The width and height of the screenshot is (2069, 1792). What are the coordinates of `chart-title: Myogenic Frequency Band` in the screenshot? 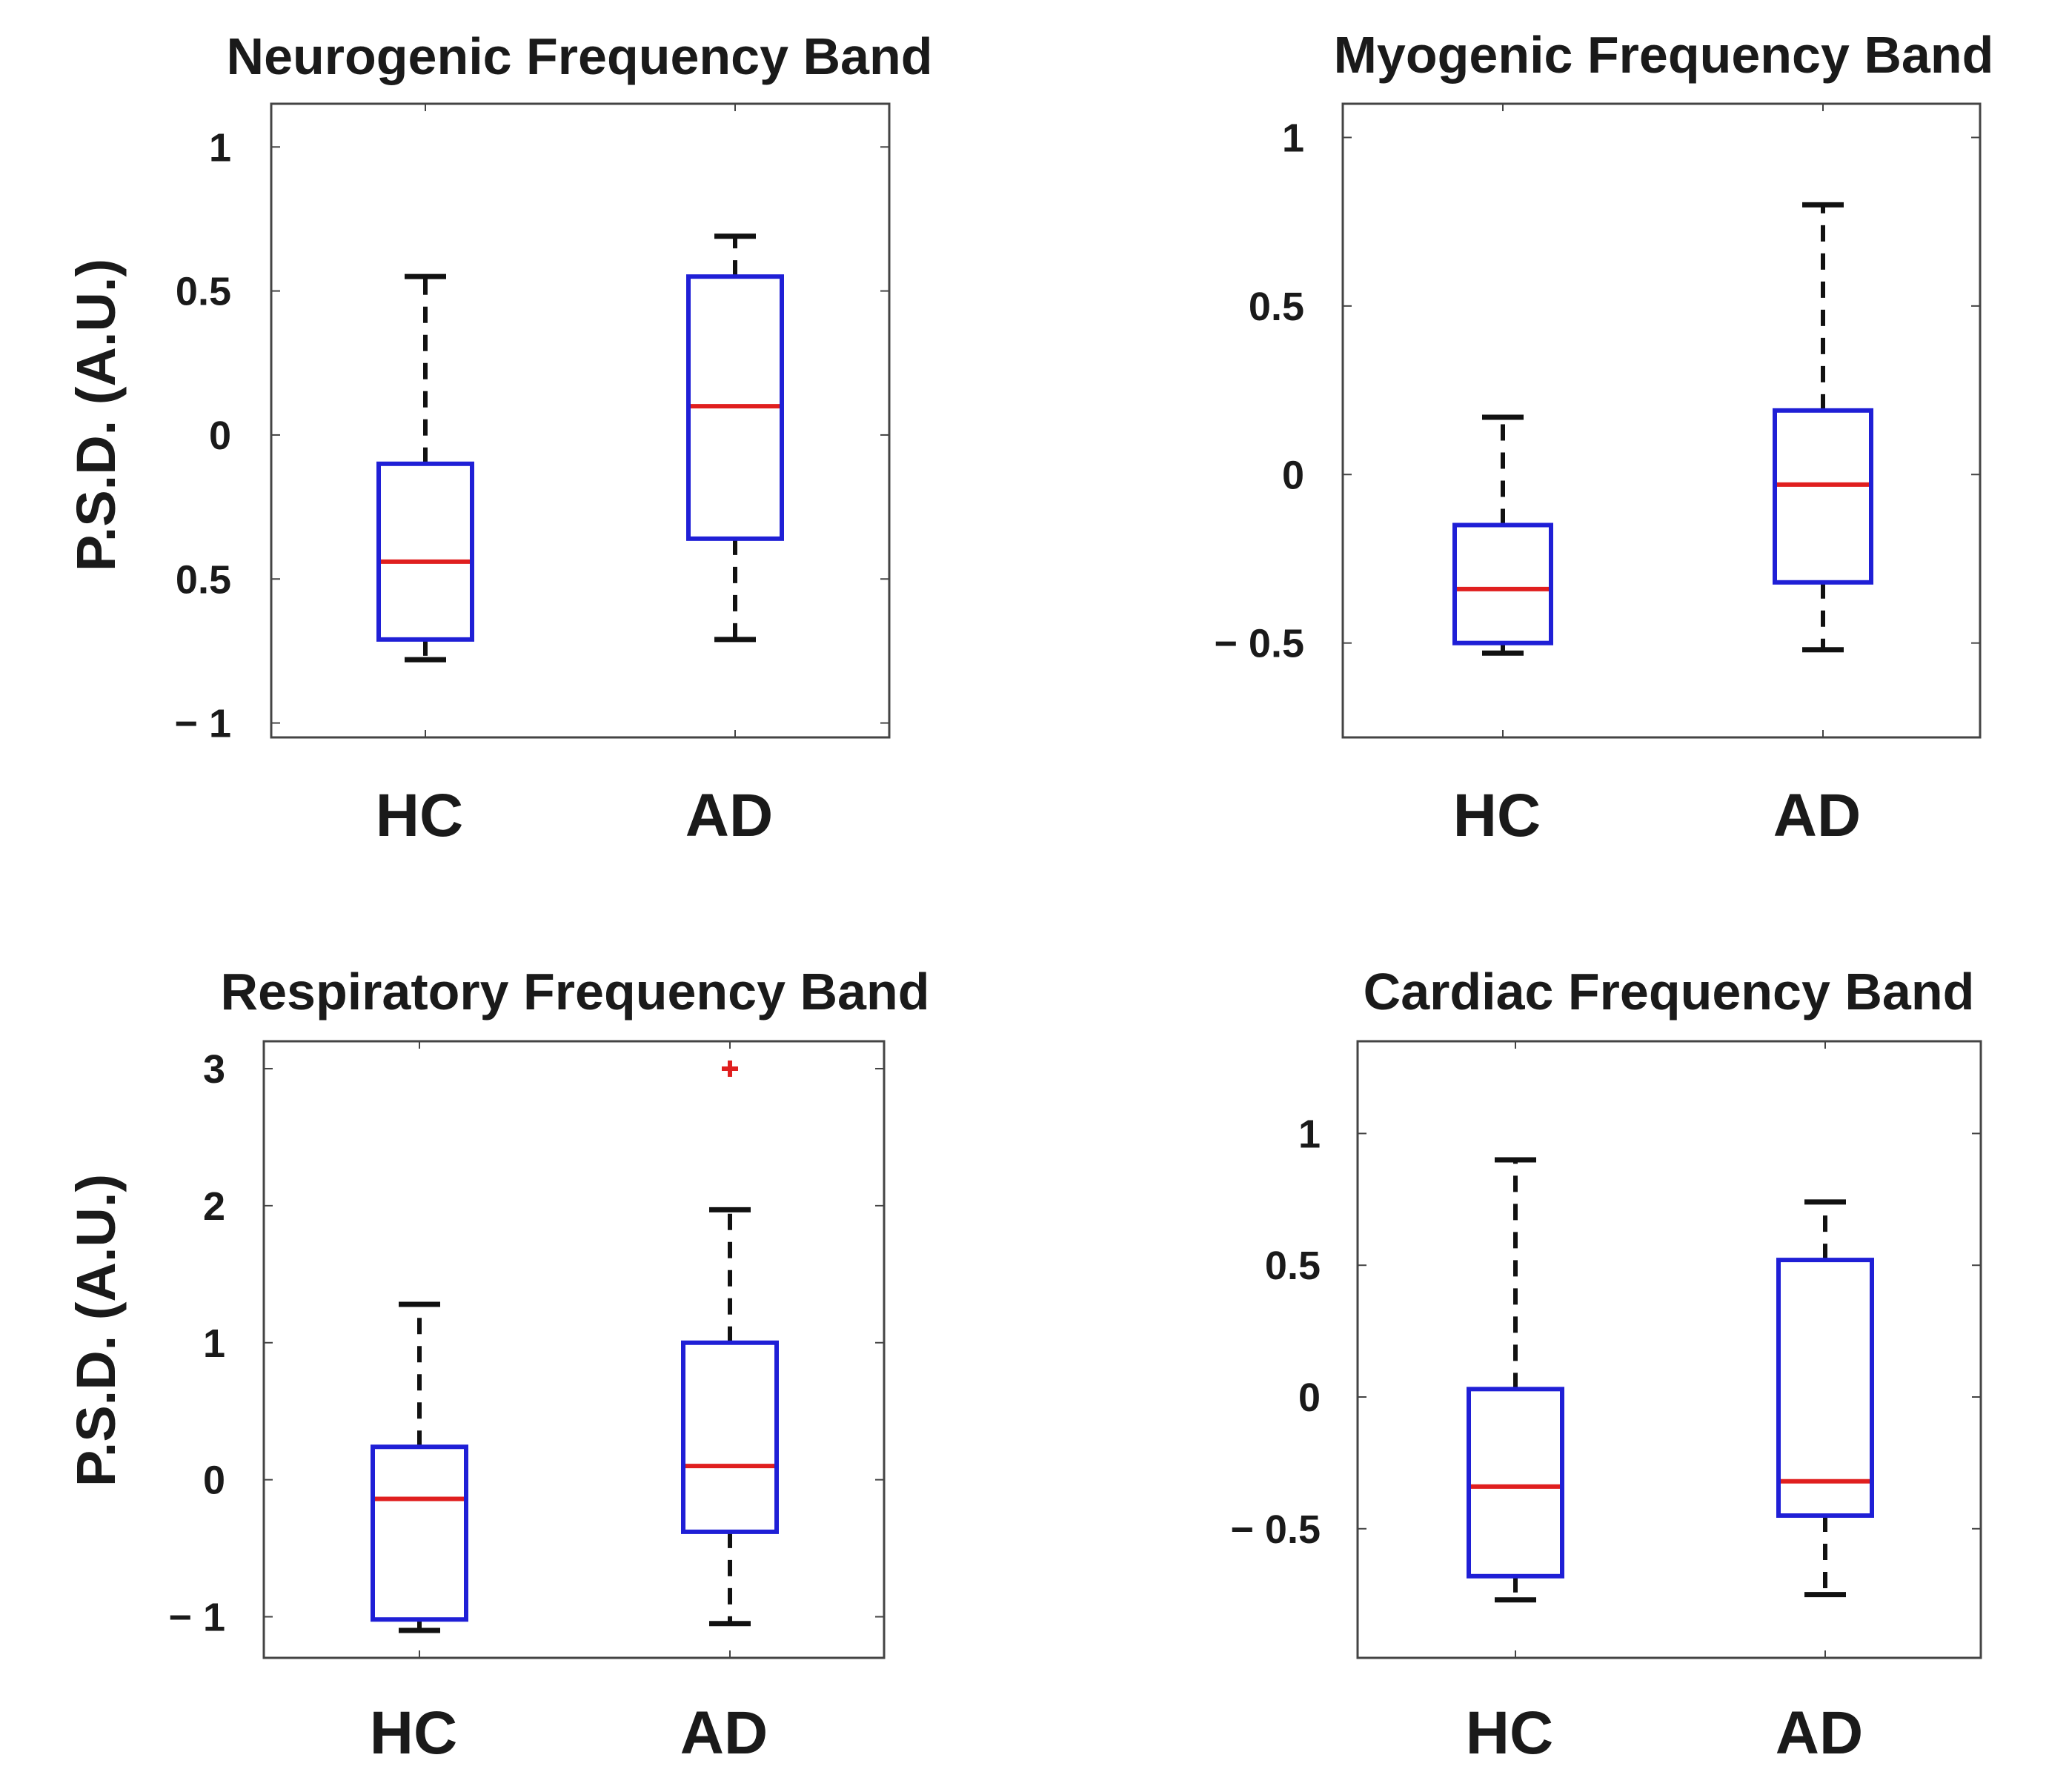 It's located at (1664, 55).